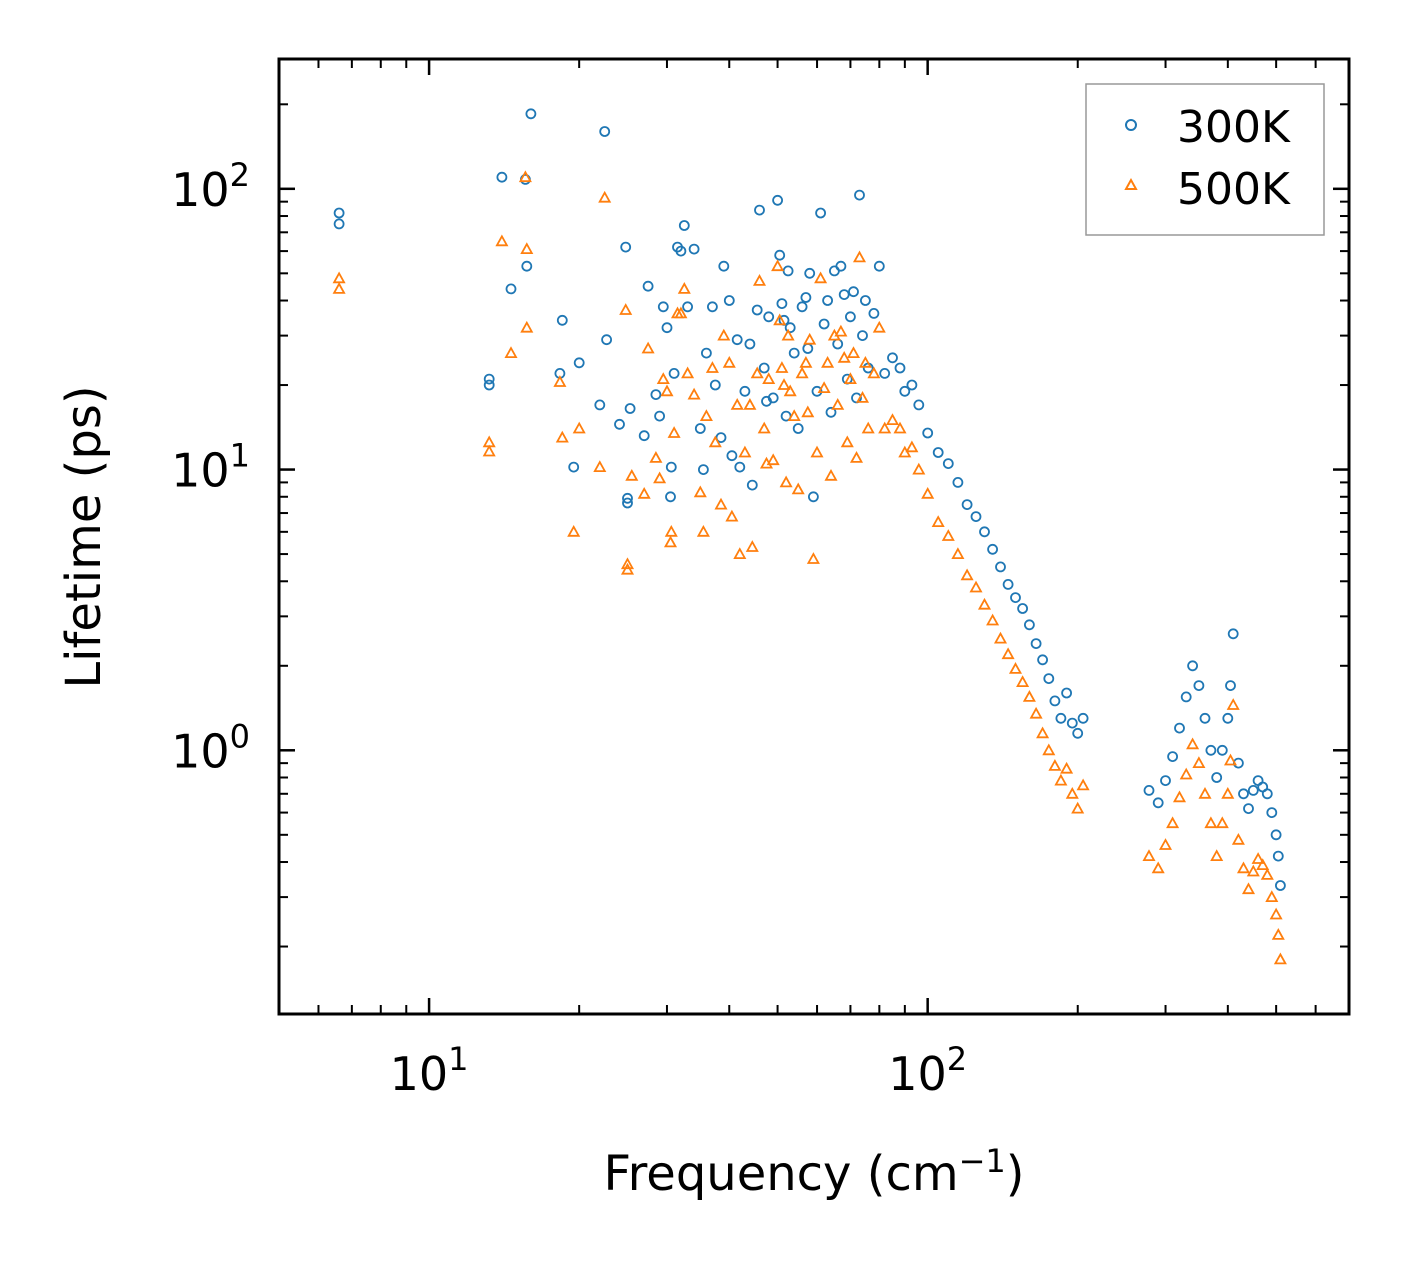 The height and width of the screenshot is (1265, 1408). I want to click on legend: 300K 500K, so click(1205, 159).